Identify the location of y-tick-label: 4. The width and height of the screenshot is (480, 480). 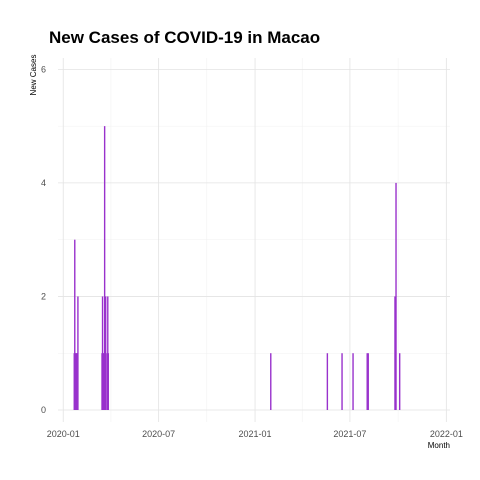
(43, 183).